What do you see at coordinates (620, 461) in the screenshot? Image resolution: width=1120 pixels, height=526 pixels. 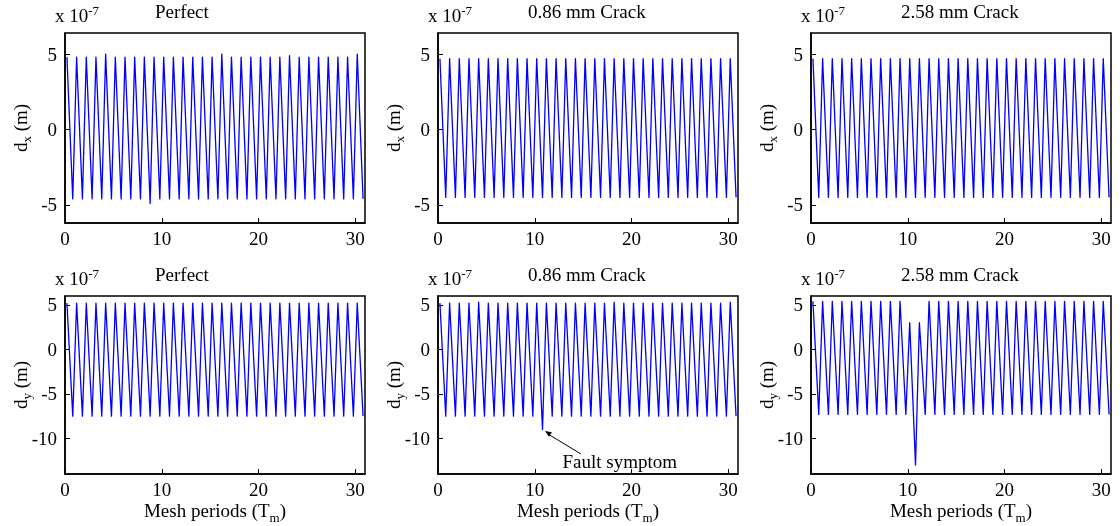 I see `annotation: Fault symptom` at bounding box center [620, 461].